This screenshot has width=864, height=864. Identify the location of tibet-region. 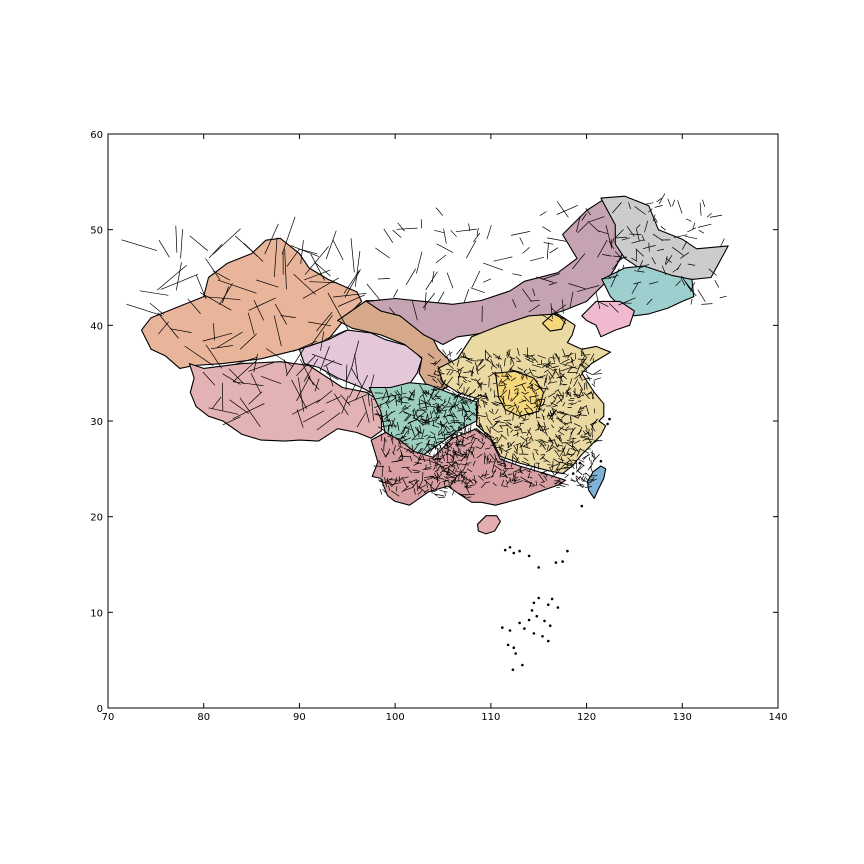
(285, 401).